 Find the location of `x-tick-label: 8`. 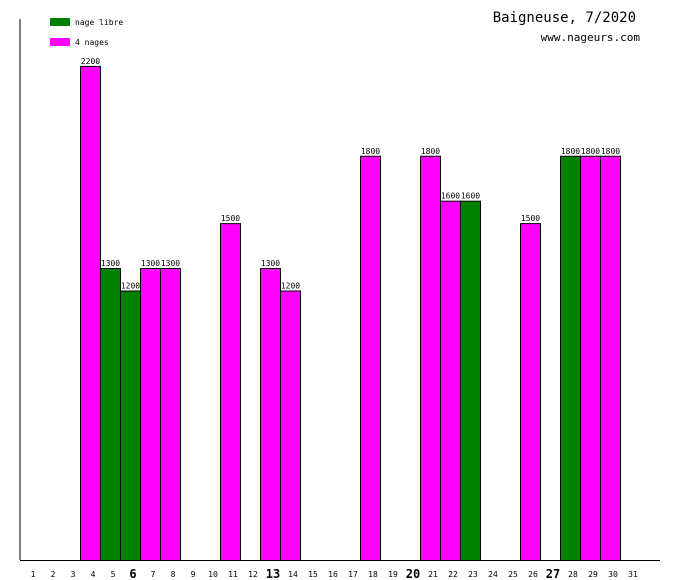

x-tick-label: 8 is located at coordinates (173, 574).